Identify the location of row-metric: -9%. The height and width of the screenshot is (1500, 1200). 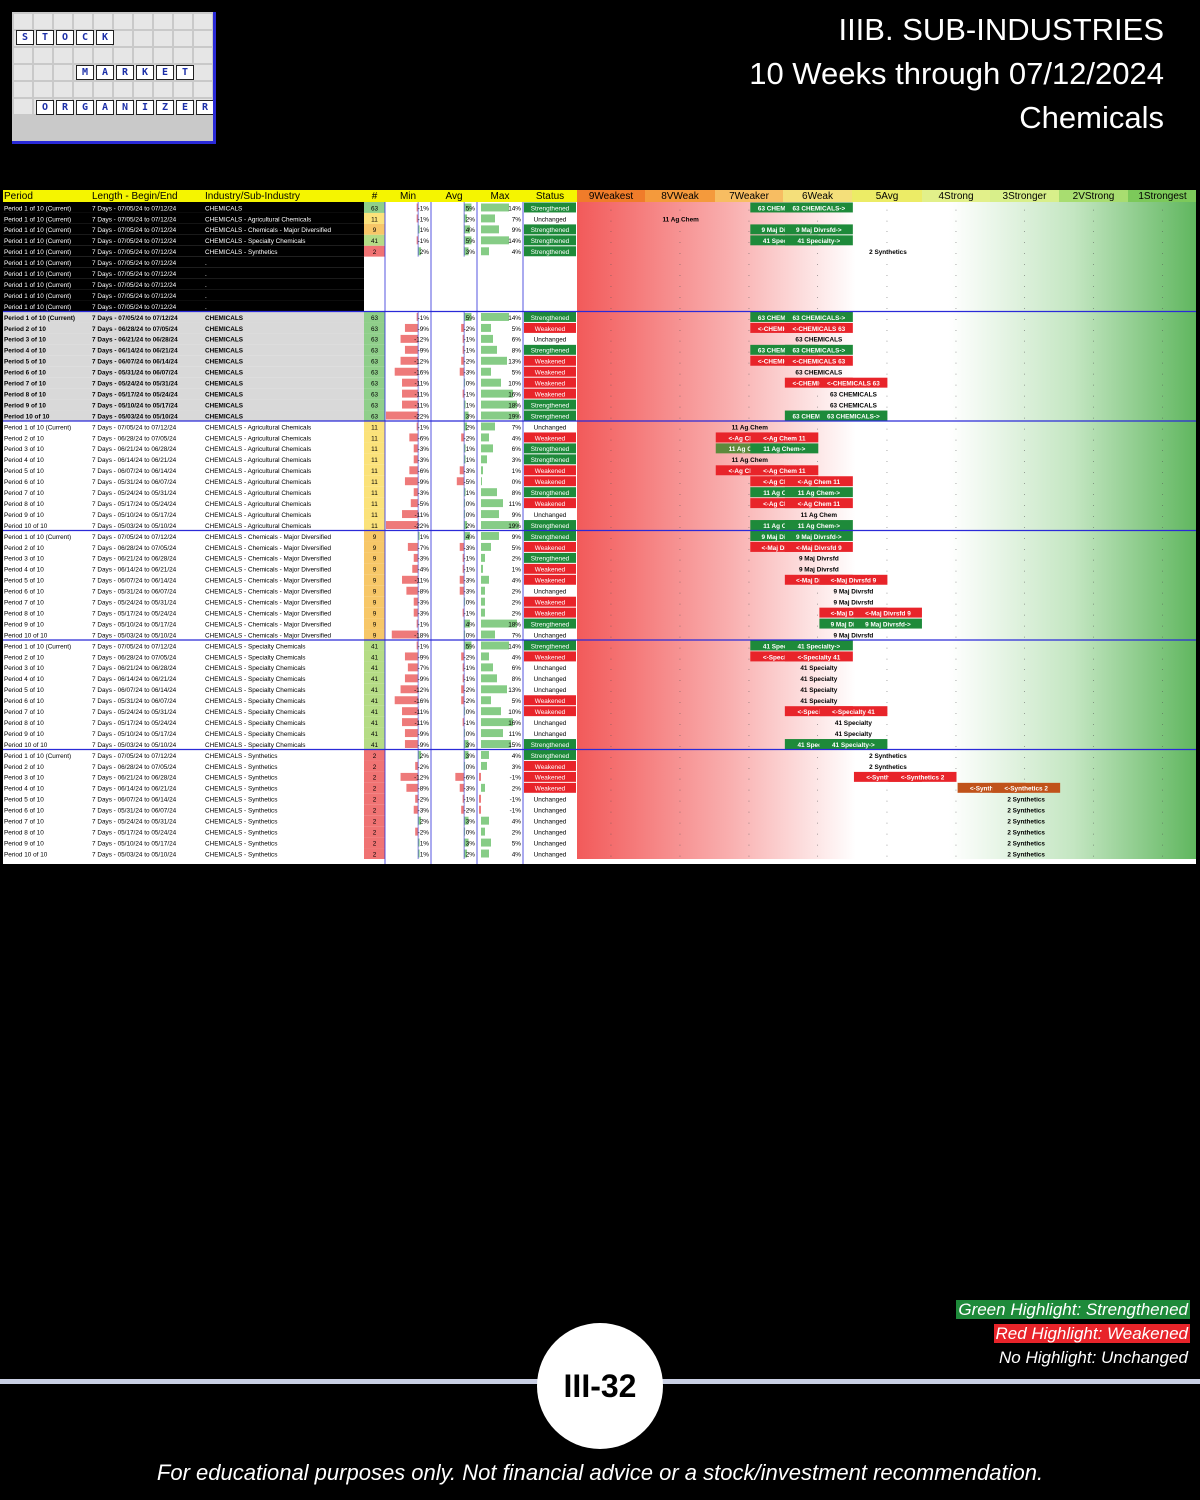
(424, 351).